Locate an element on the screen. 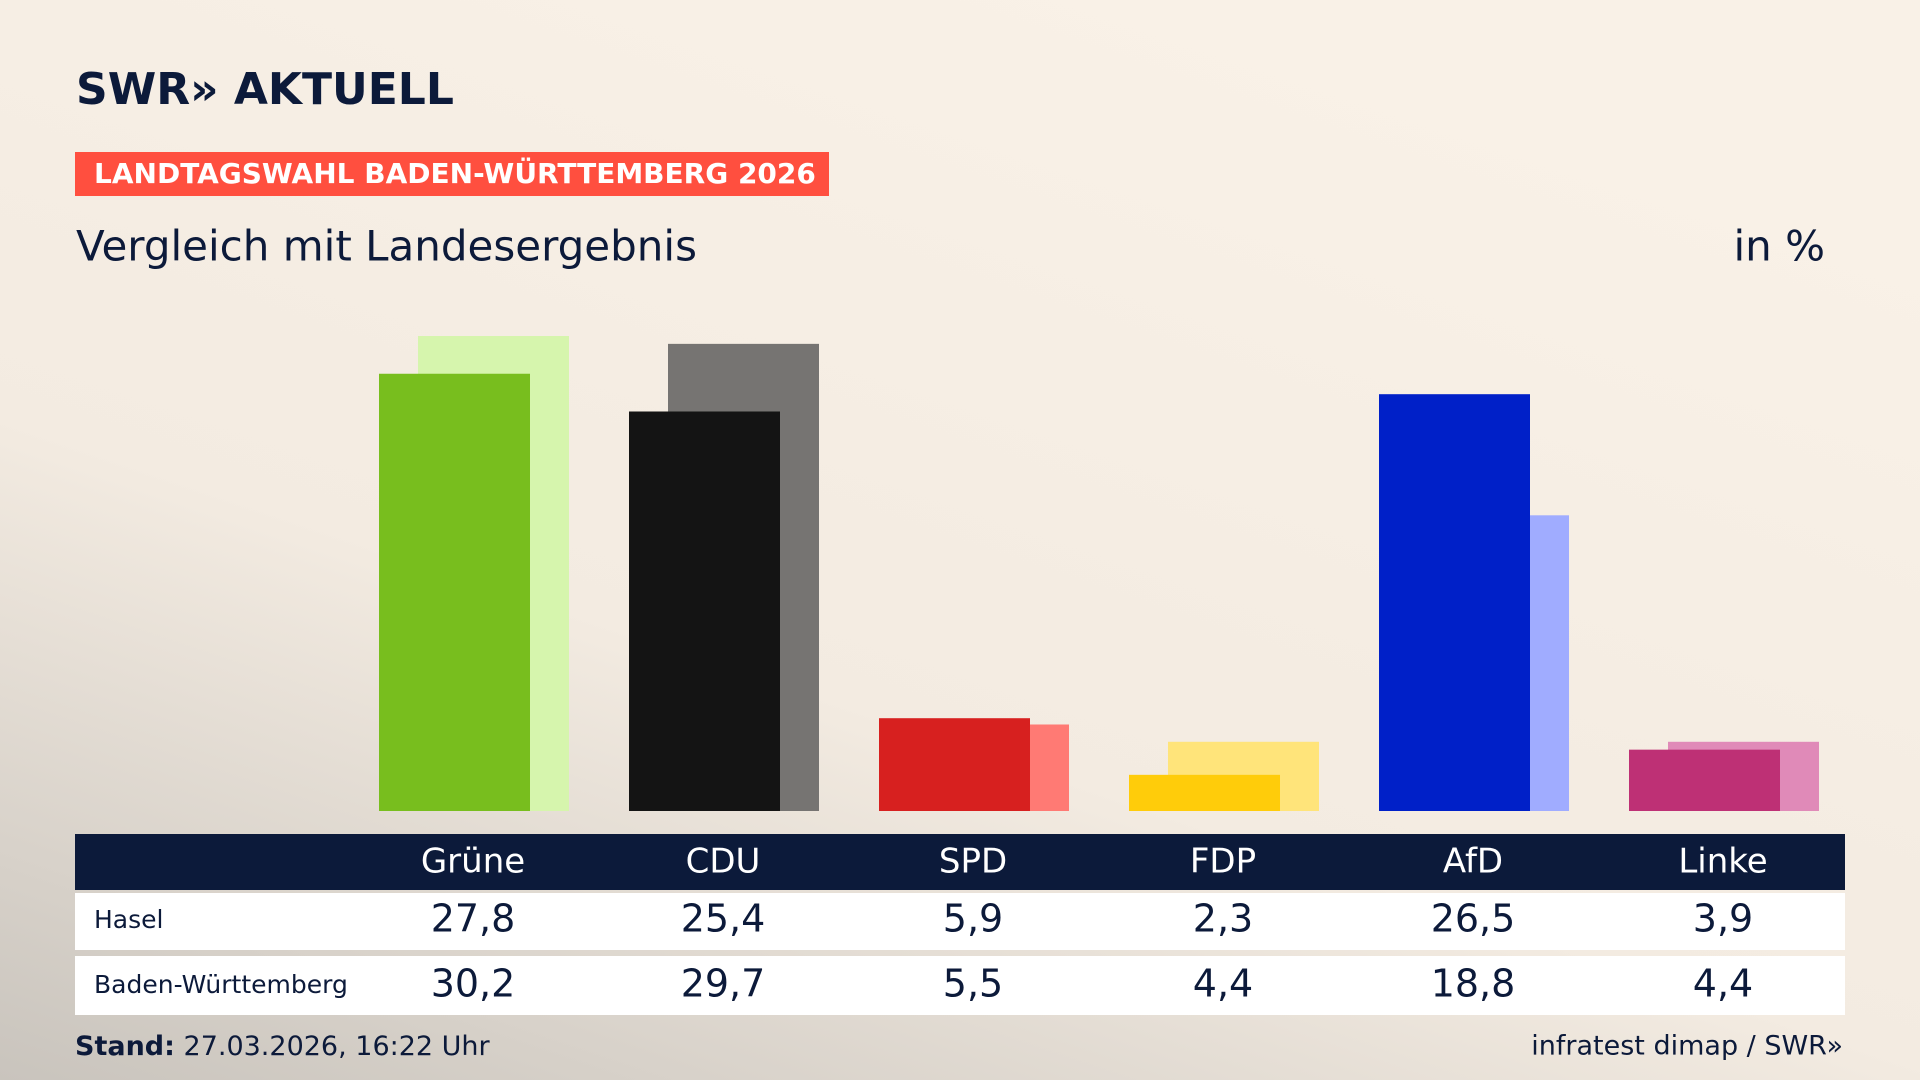 This screenshot has width=1920, height=1080. footer-stand: Stand: 27.03.2026, 16:22 Uhr is located at coordinates (283, 1046).